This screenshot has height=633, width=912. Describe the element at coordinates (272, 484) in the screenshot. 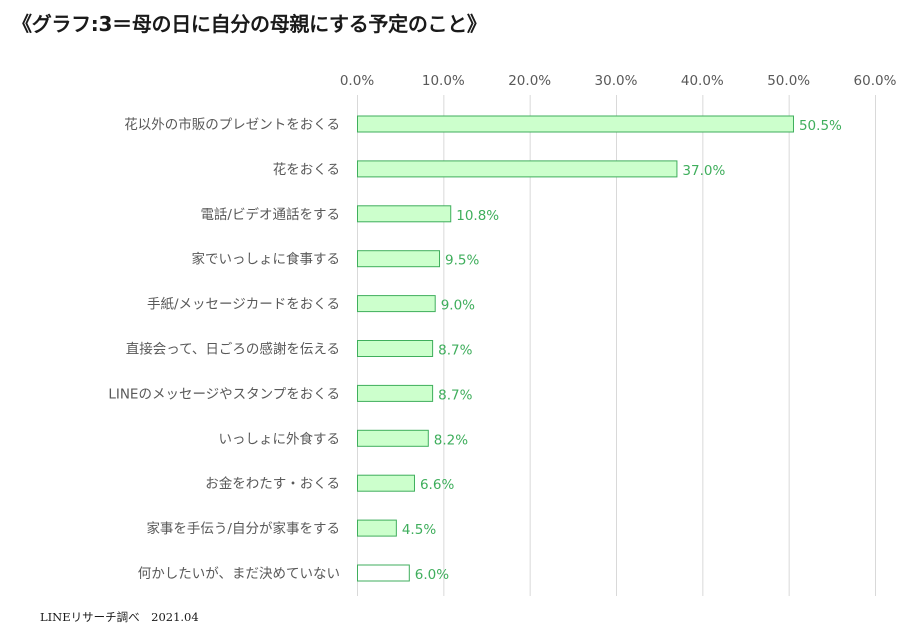

I see `category-label: お金をわたす・おくる` at that location.